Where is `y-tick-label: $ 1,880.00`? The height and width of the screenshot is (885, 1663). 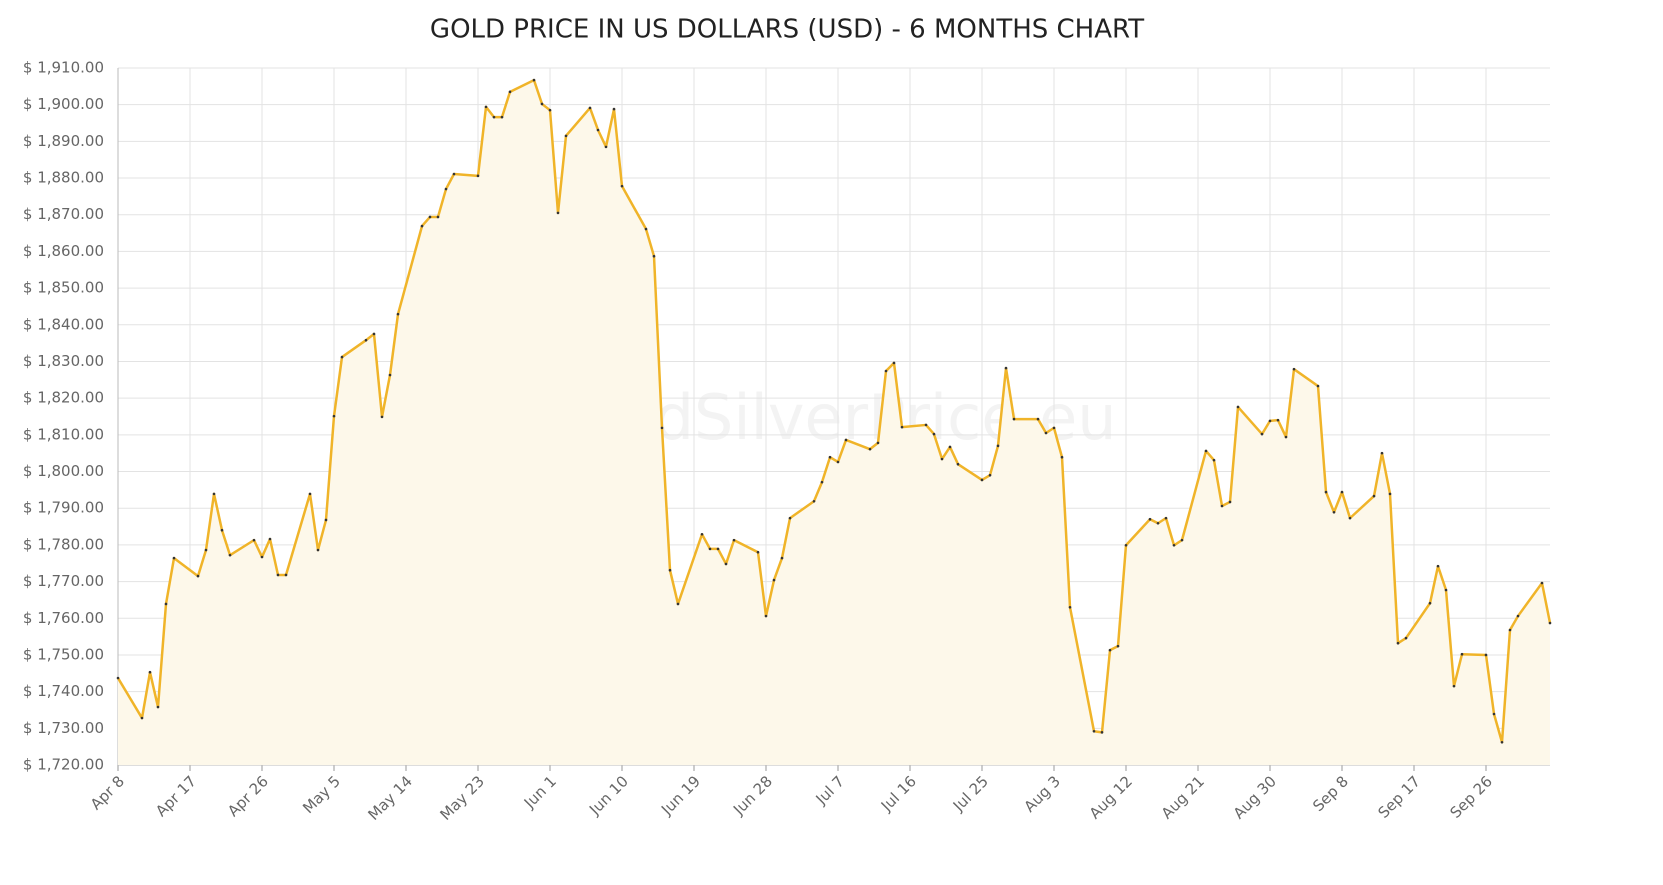 y-tick-label: $ 1,880.00 is located at coordinates (63, 178).